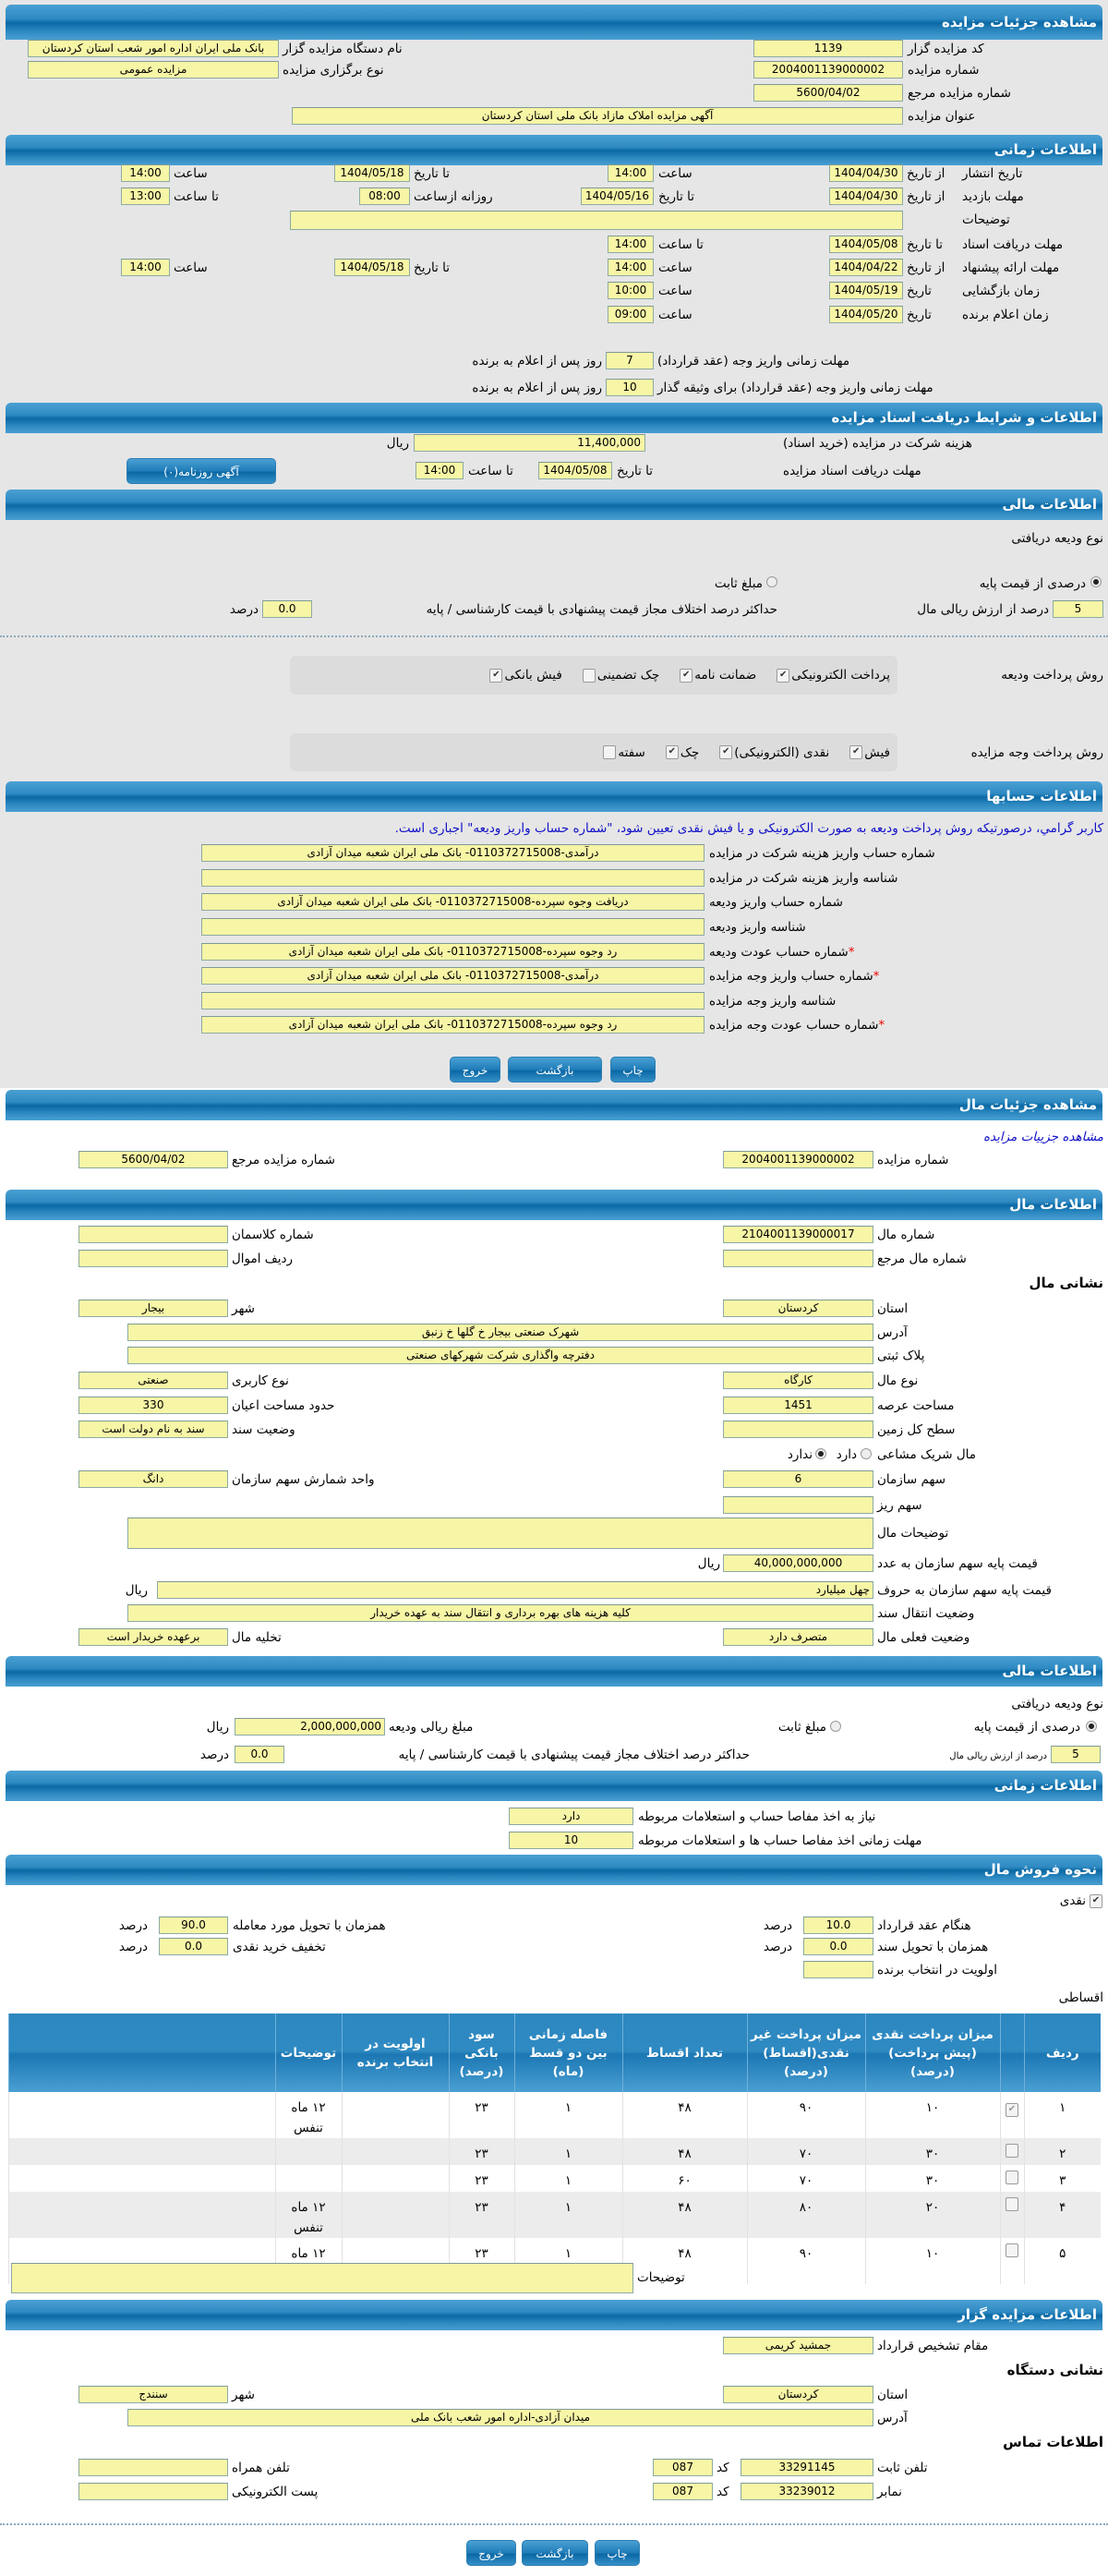 This screenshot has width=1108, height=2576. Describe the element at coordinates (866, 314) in the screenshot. I see `winner-date: 1404/05/20` at that location.